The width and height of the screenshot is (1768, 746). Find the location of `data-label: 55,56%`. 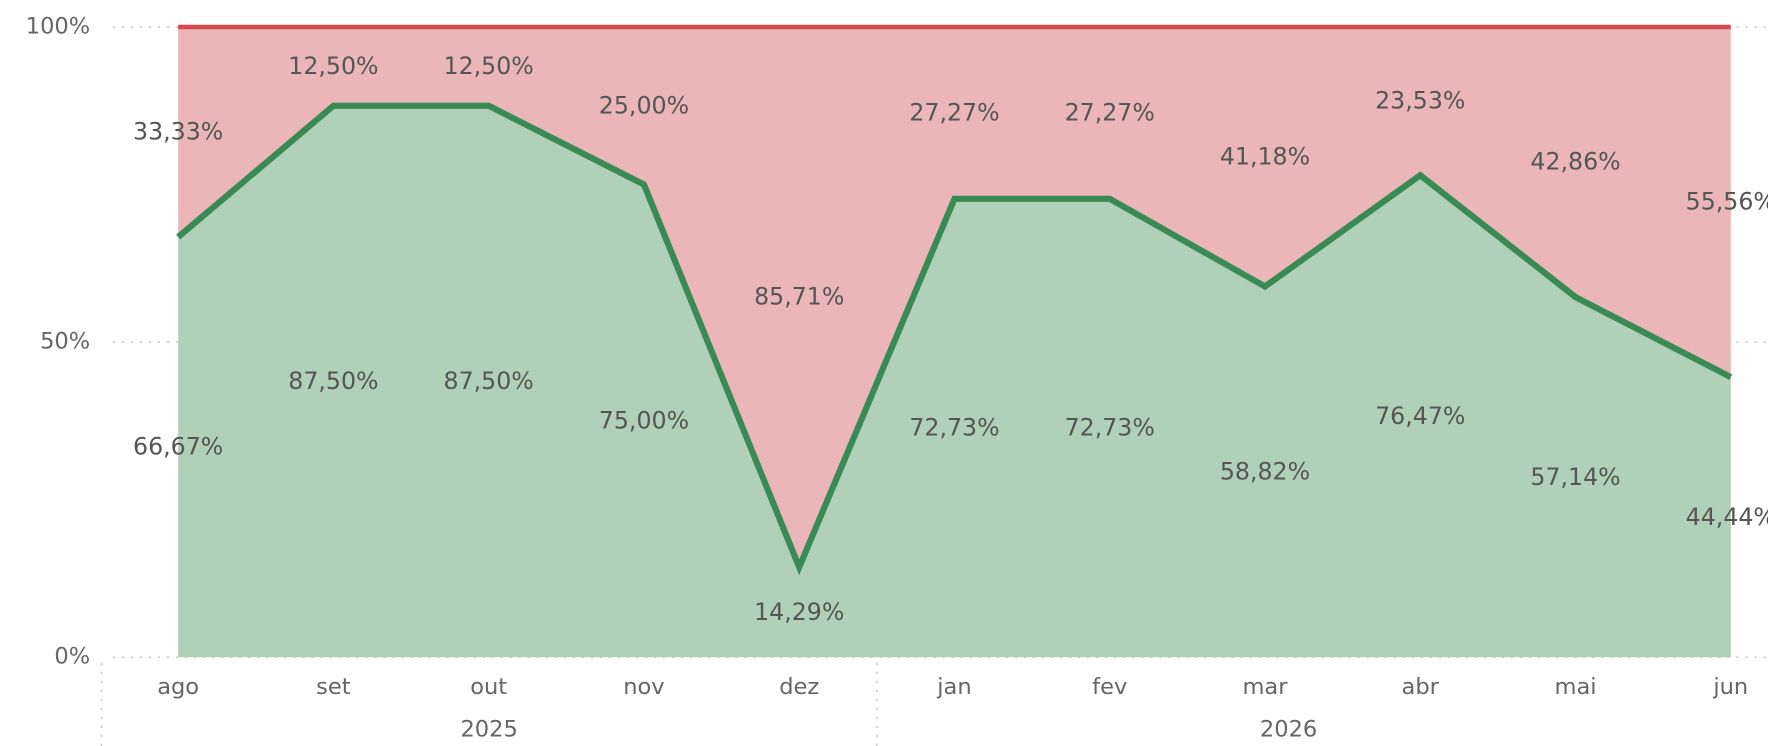

data-label: 55,56% is located at coordinates (1727, 202).